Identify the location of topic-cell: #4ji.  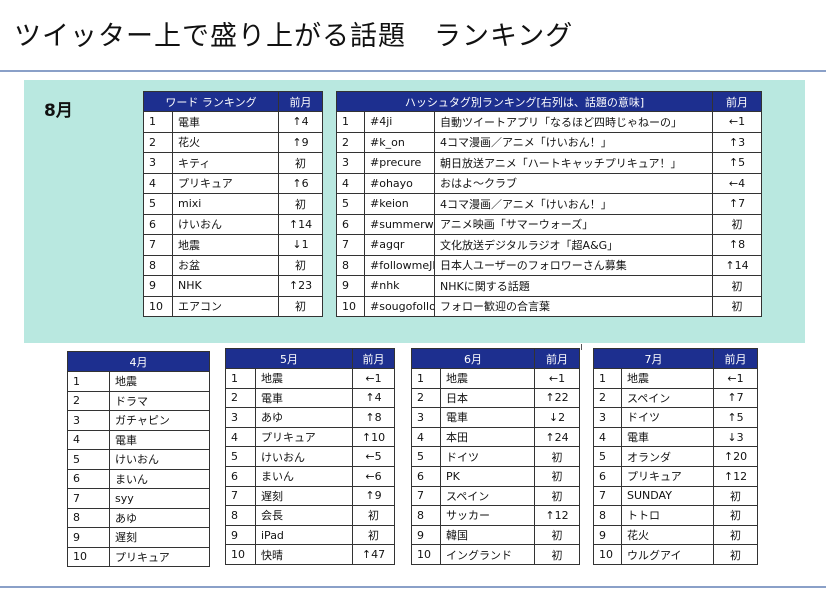
(399, 122).